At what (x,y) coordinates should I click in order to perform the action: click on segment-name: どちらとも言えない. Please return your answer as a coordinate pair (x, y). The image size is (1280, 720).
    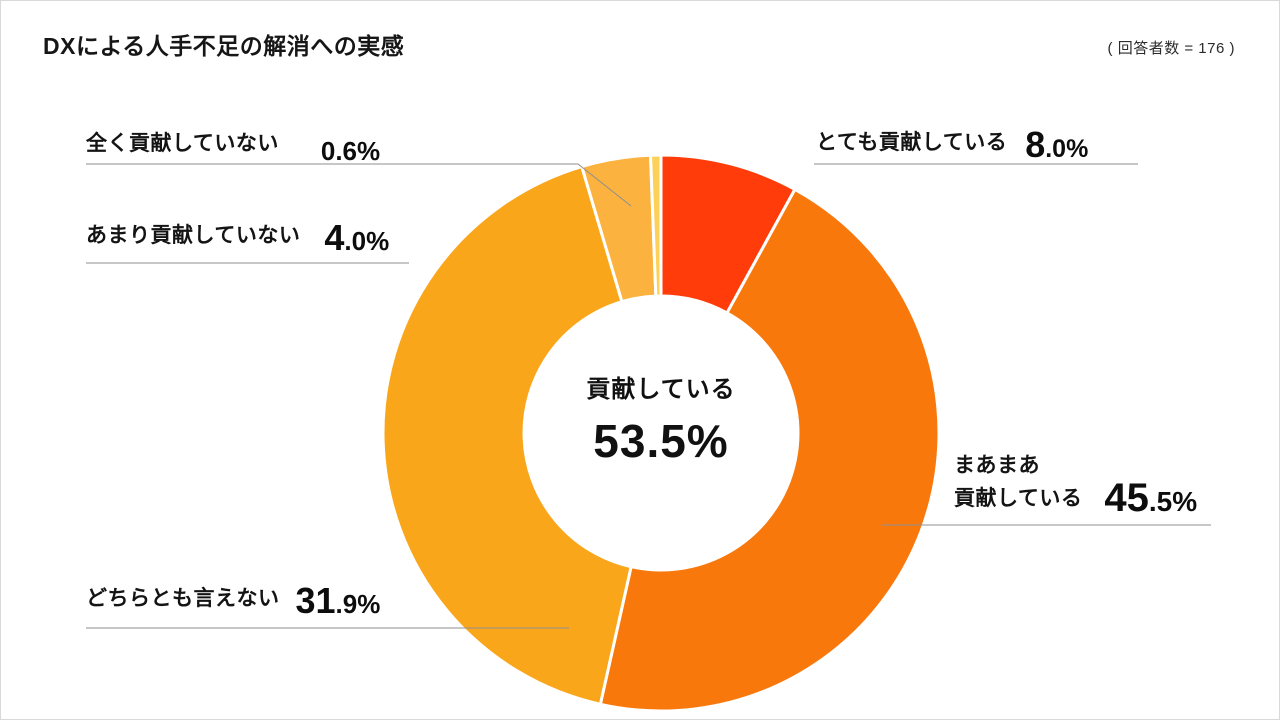
    Looking at the image, I should click on (183, 599).